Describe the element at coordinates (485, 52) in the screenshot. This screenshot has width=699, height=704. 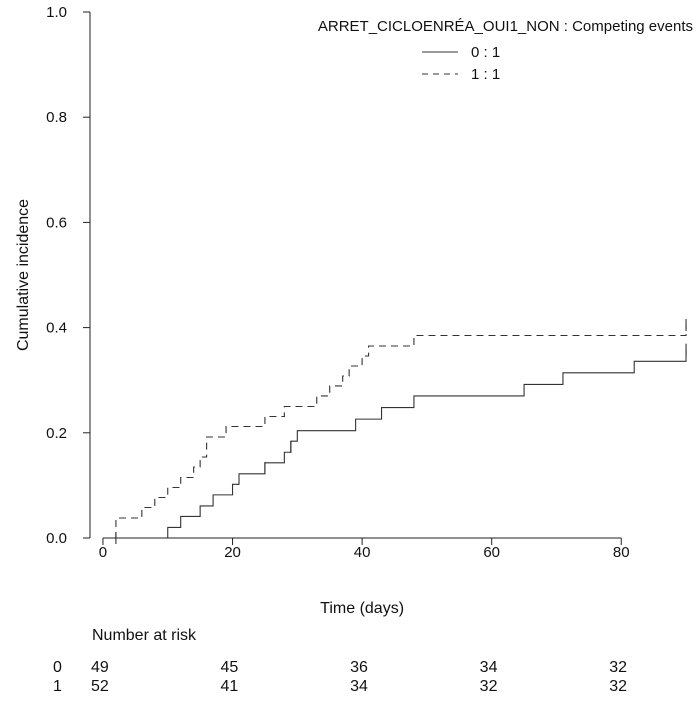
I see `legend-label: 0 : 1` at that location.